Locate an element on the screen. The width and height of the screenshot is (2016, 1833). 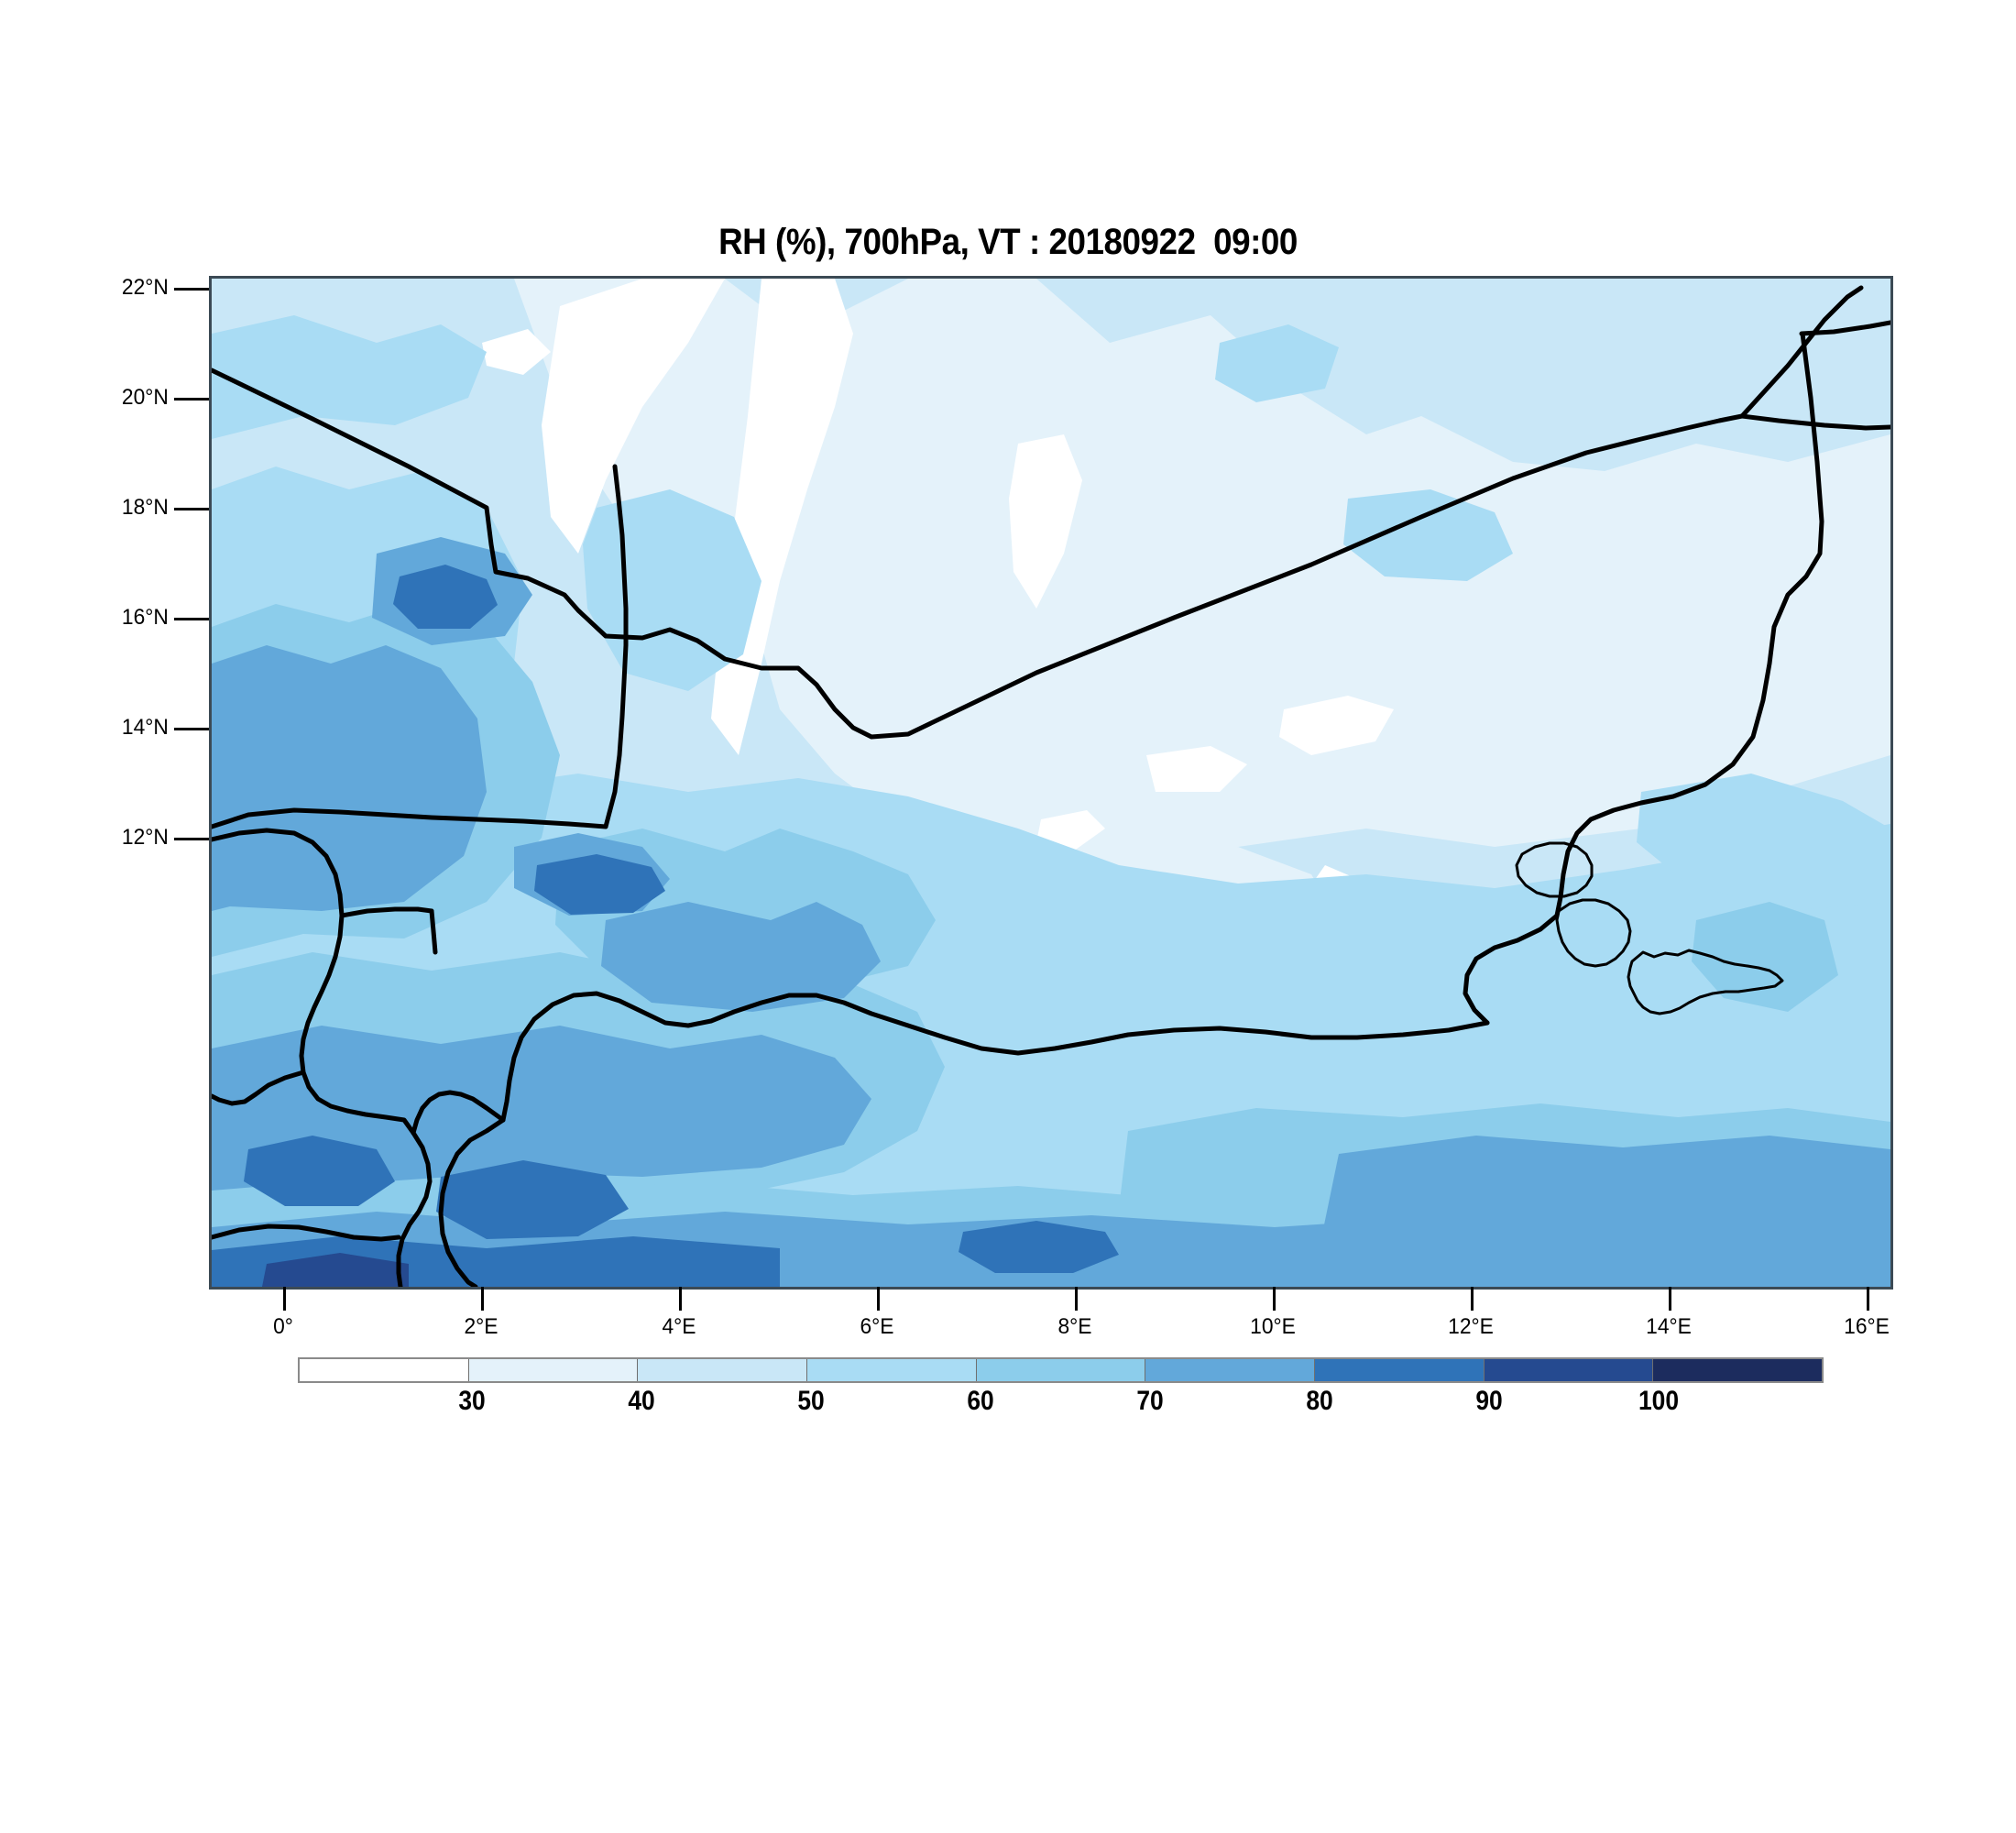
x-tick-6E is located at coordinates (878, 1299).